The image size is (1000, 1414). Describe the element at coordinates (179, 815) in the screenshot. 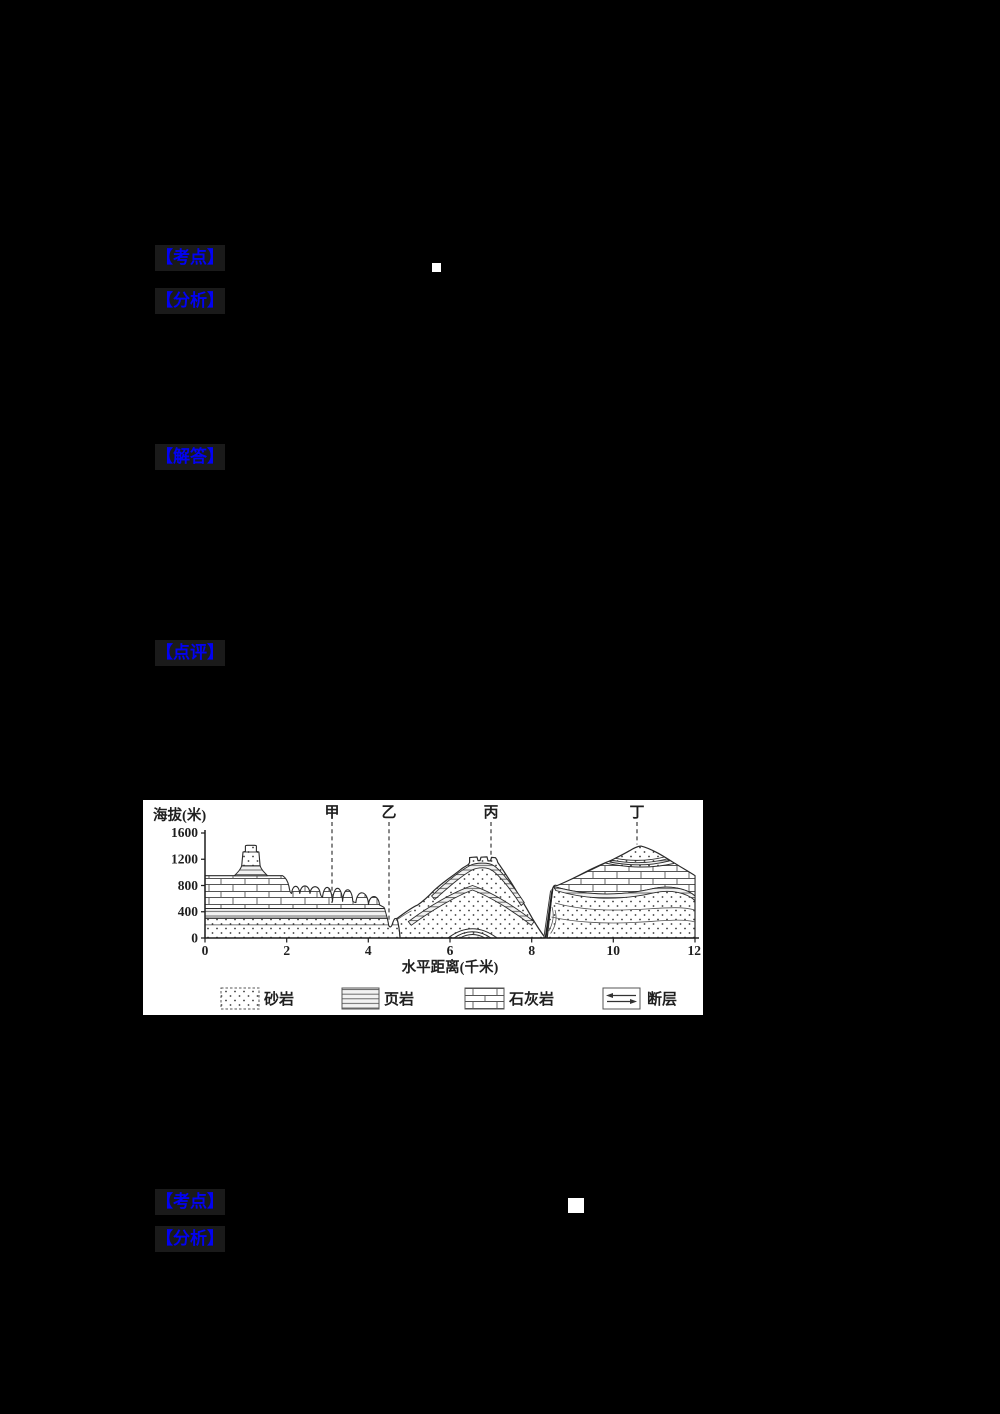

I see `y-axis-title: 海拔(米)` at that location.